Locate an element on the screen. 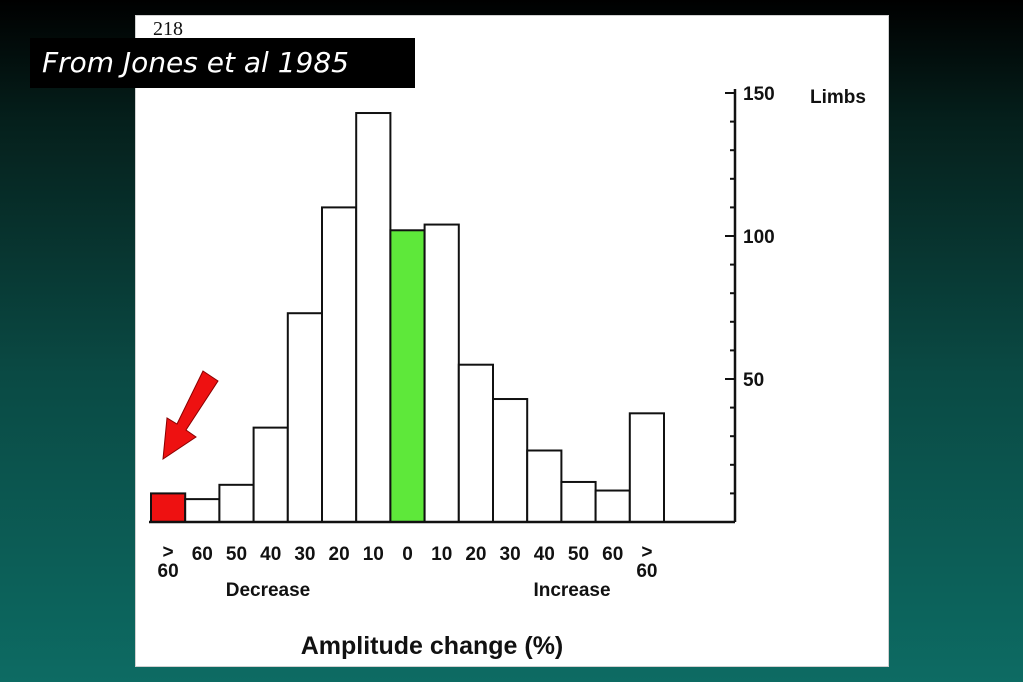 The width and height of the screenshot is (1023, 682). source-caption: From Jones et al 1985 is located at coordinates (222, 63).